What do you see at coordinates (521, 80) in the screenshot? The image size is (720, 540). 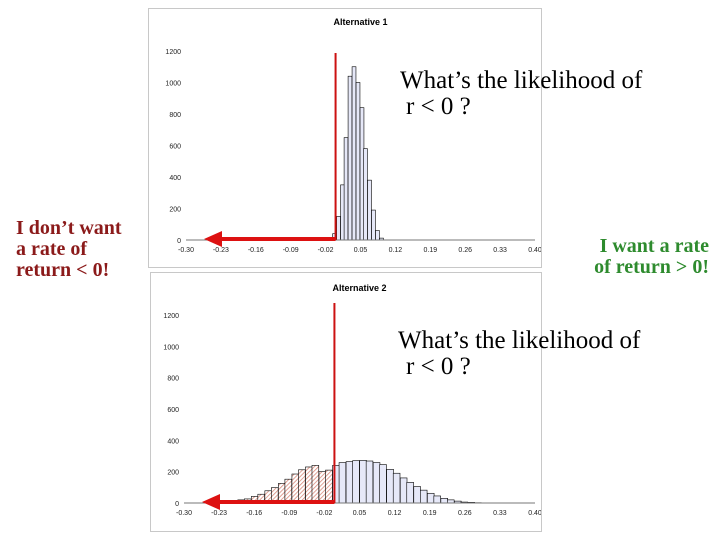 I see `question-1-line-1: What’s the likelihood of` at bounding box center [521, 80].